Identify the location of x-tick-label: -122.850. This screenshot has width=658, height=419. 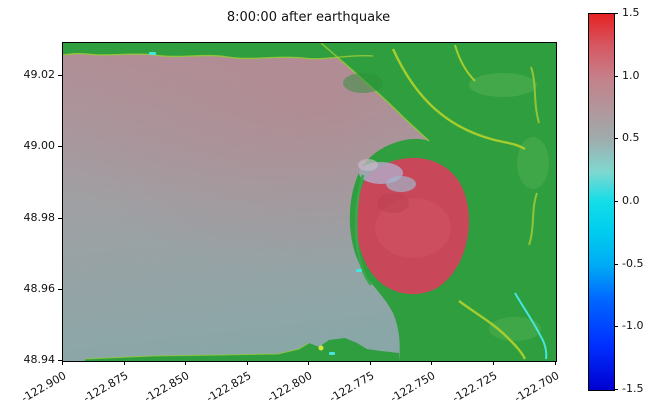
(167, 387).